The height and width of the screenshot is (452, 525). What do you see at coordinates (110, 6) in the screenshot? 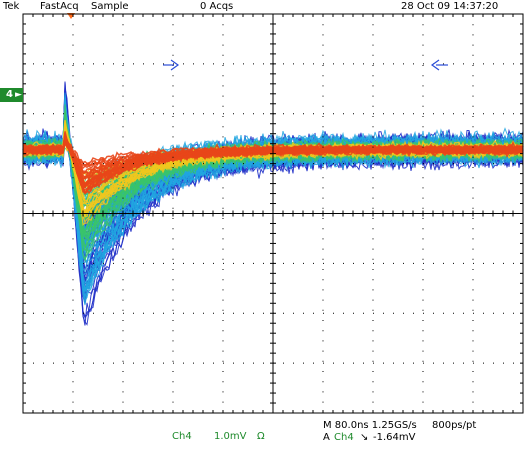
I see `sampling-mode-label: Sample` at bounding box center [110, 6].